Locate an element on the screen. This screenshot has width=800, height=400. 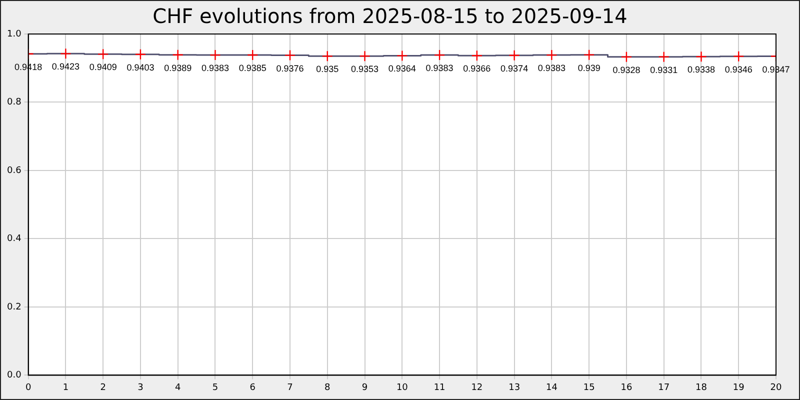
y-tick-label: 1.0 is located at coordinates (14, 34).